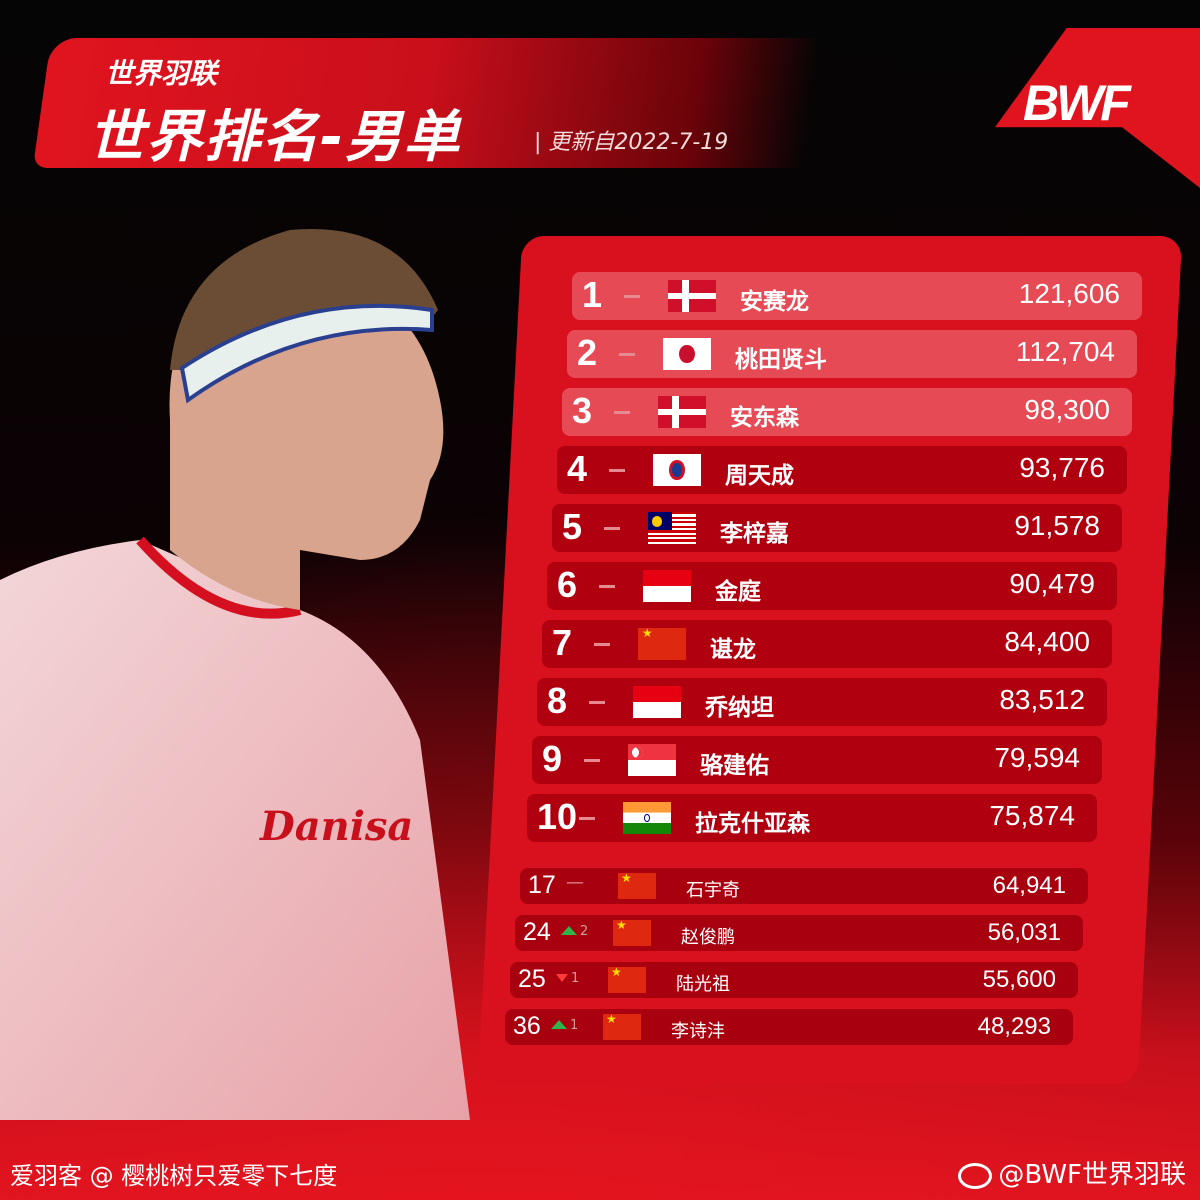 This screenshot has height=1200, width=1200. Describe the element at coordinates (1065, 351) in the screenshot. I see `points: 112,704` at that location.